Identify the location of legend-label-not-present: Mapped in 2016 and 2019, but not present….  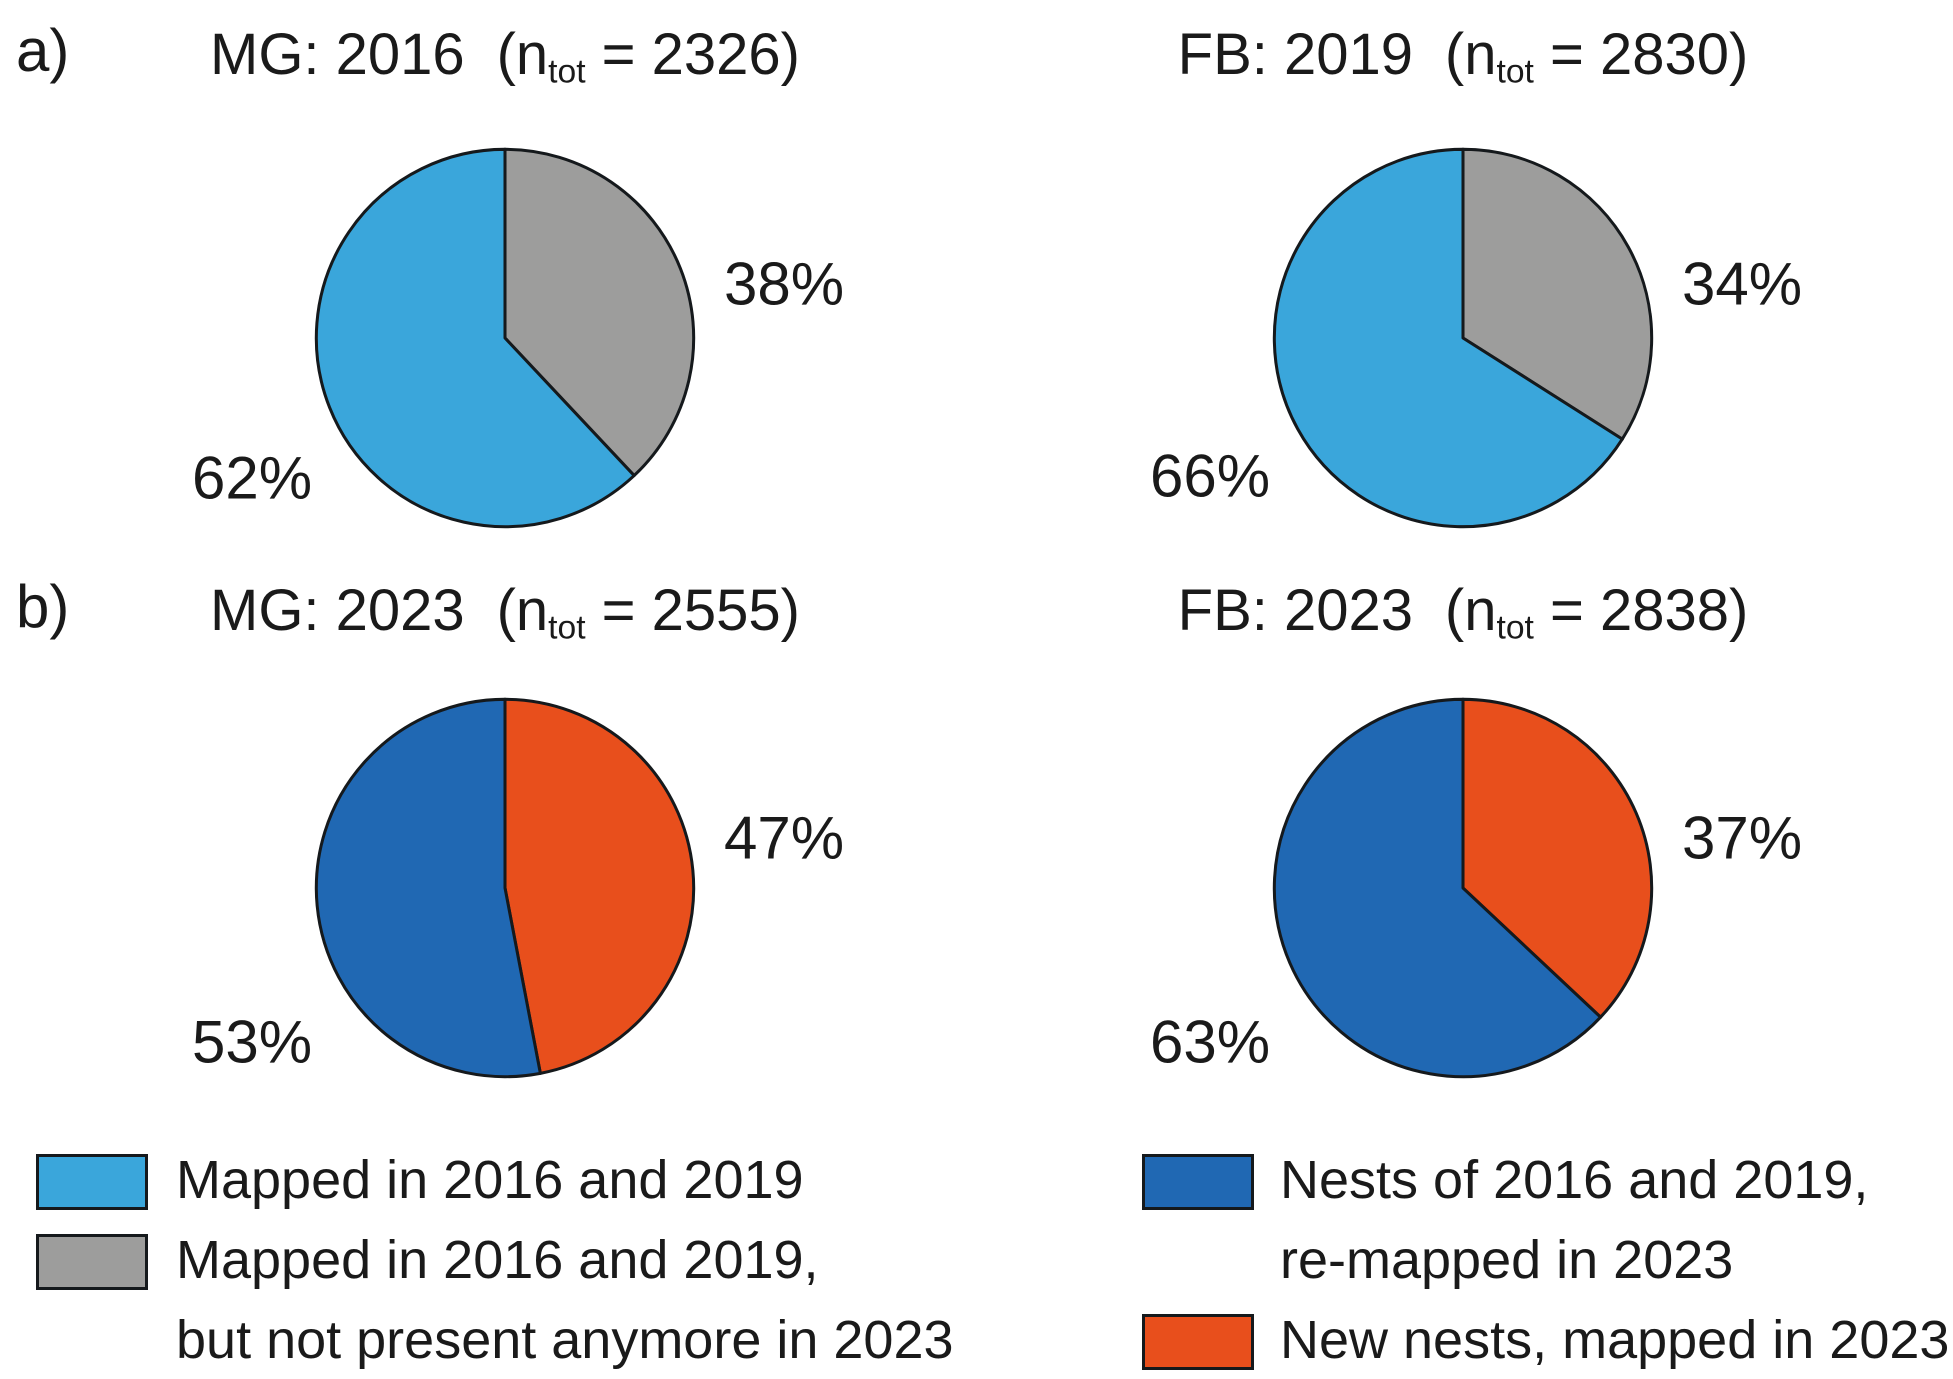
(565, 1299).